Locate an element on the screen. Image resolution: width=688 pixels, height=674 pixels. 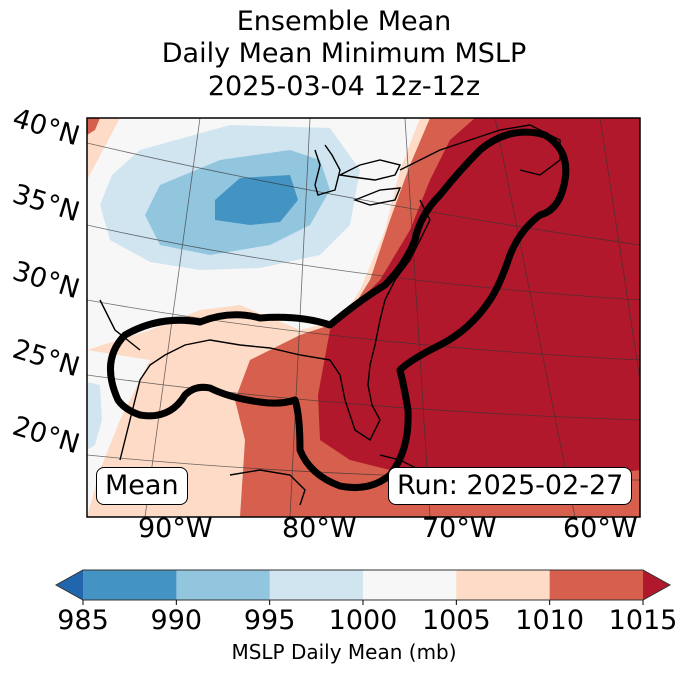
colorbar-label: MSLP Daily Mean (mb) is located at coordinates (344, 652).